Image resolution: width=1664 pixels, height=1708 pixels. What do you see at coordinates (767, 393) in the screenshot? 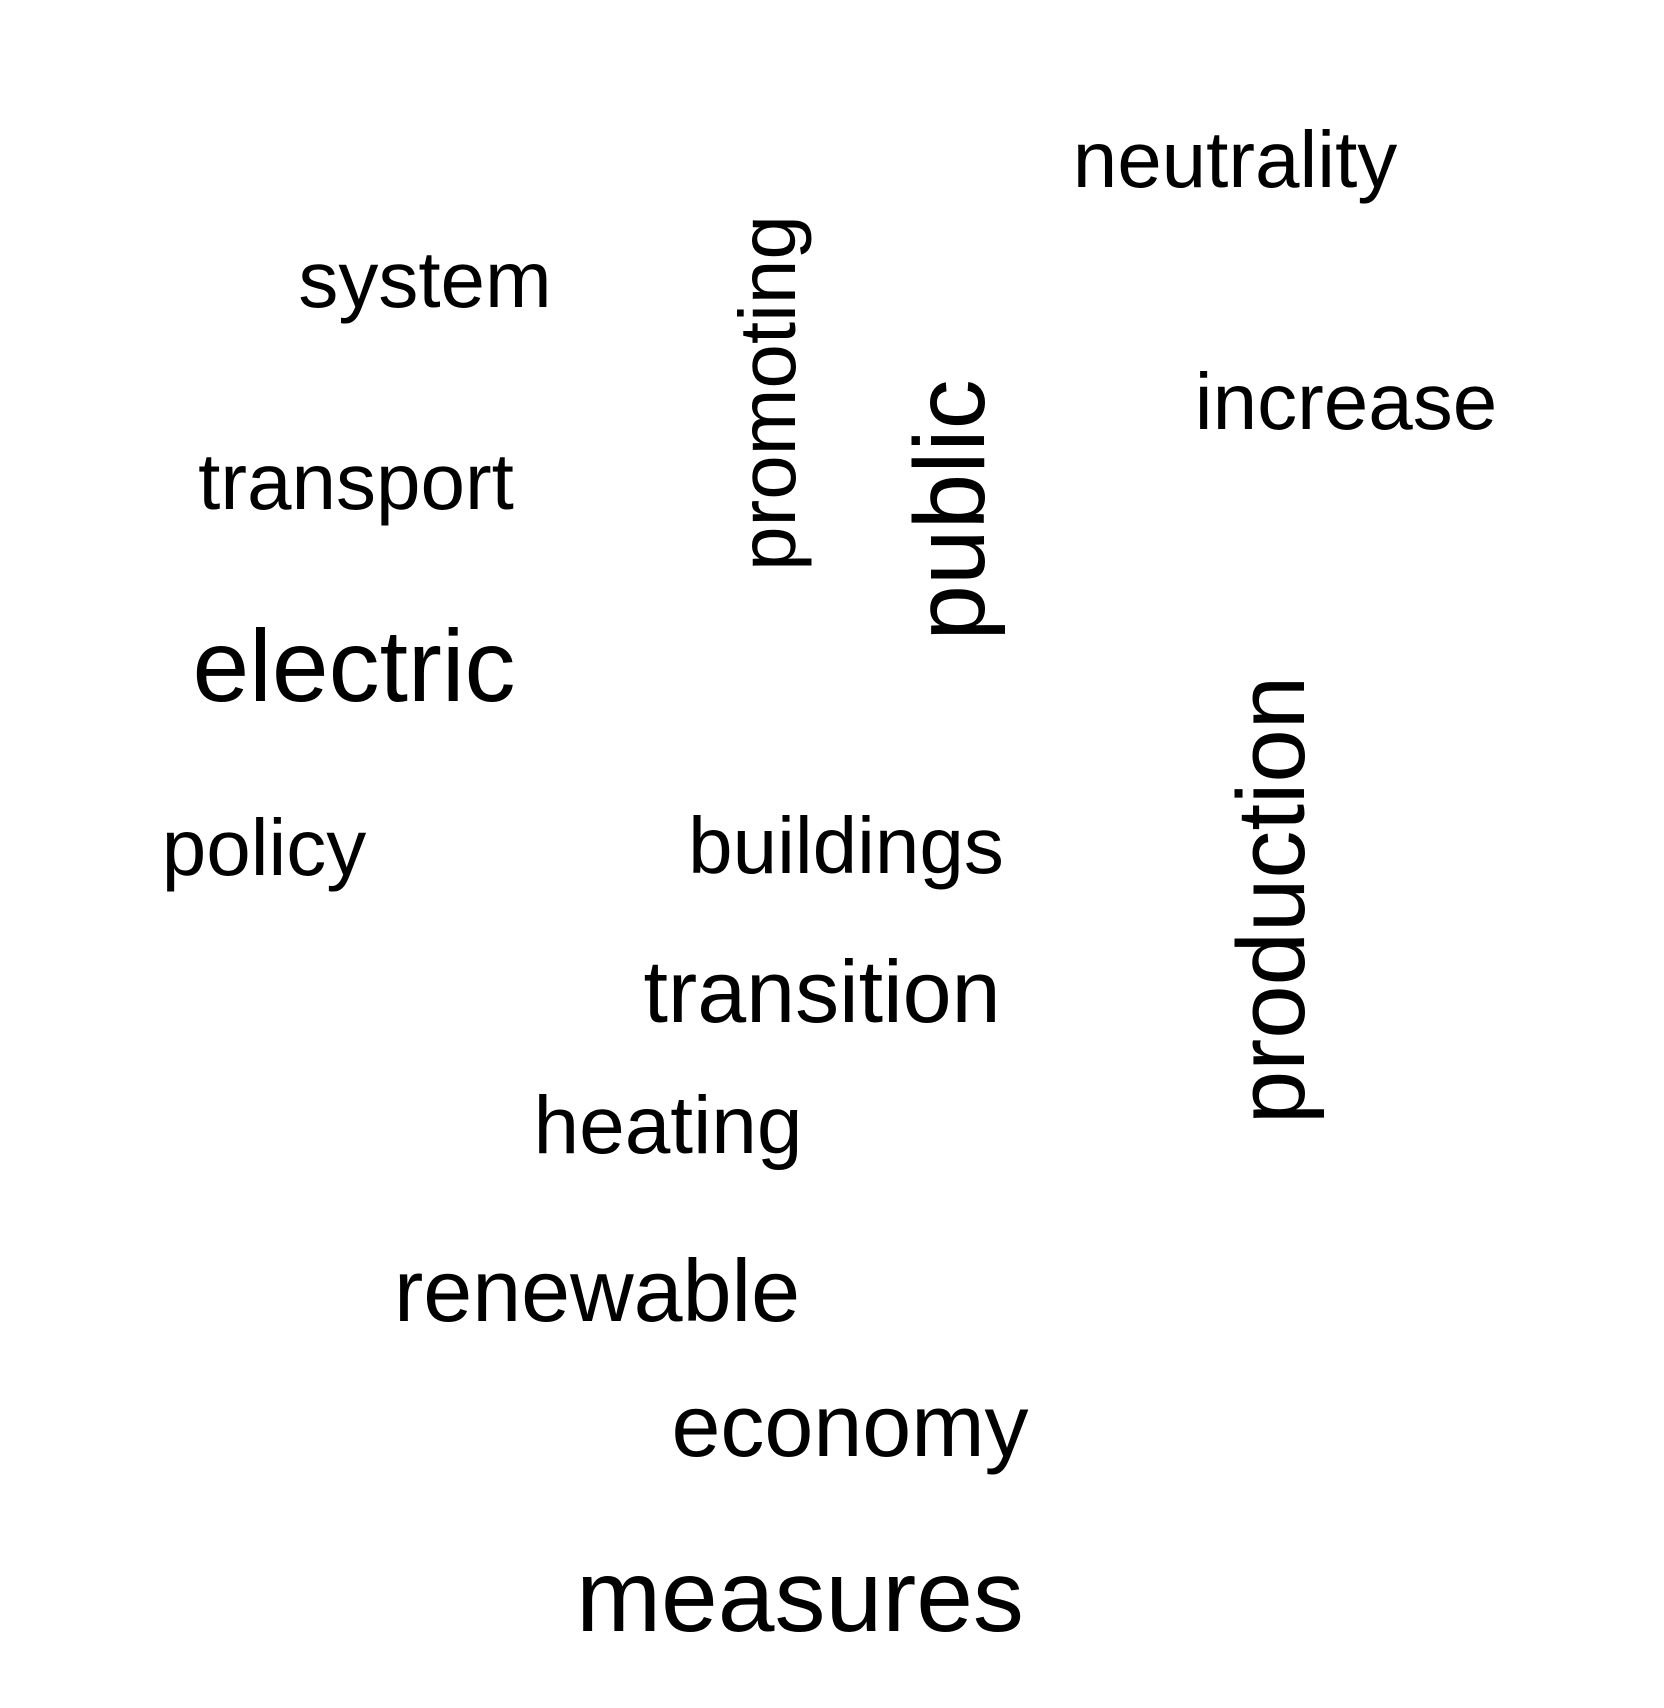
I see `word-promoting: promoting` at bounding box center [767, 393].